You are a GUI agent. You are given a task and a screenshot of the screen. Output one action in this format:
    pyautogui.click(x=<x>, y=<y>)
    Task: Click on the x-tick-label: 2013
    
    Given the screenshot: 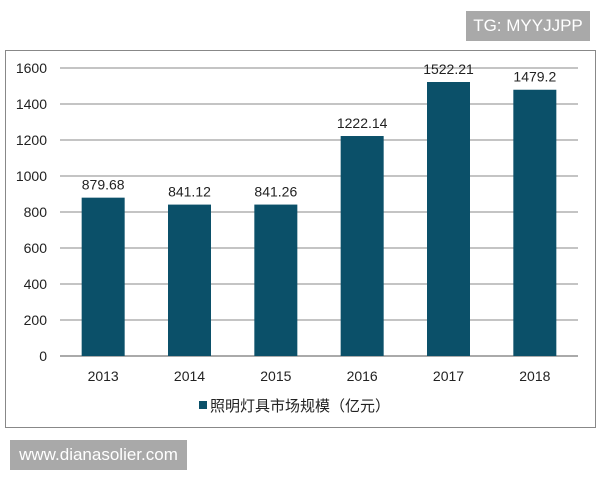 What is the action you would take?
    pyautogui.click(x=103, y=376)
    